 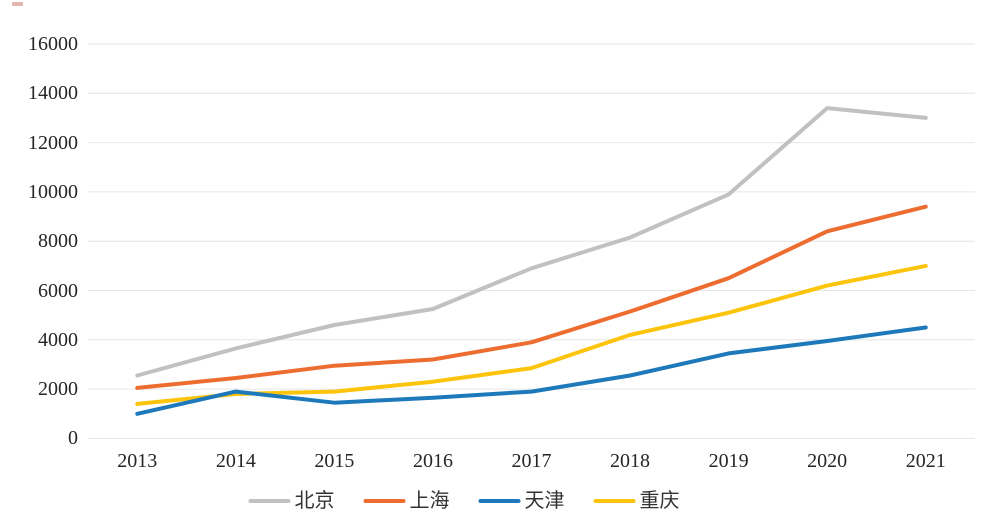 I want to click on cropped-red-artifact, so click(x=17, y=4).